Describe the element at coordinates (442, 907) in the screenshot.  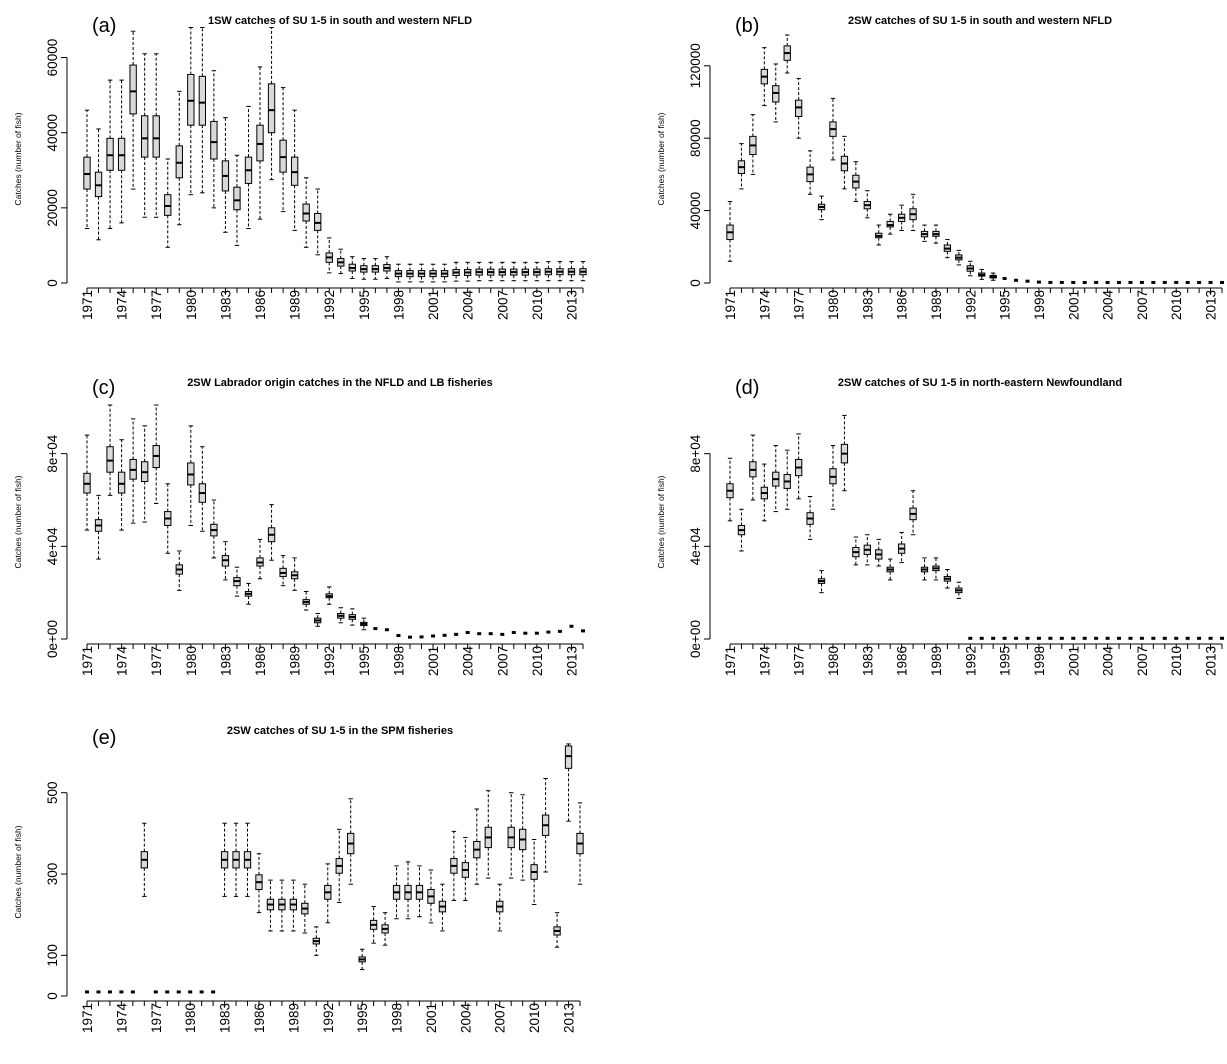
I see `box-2002` at that location.